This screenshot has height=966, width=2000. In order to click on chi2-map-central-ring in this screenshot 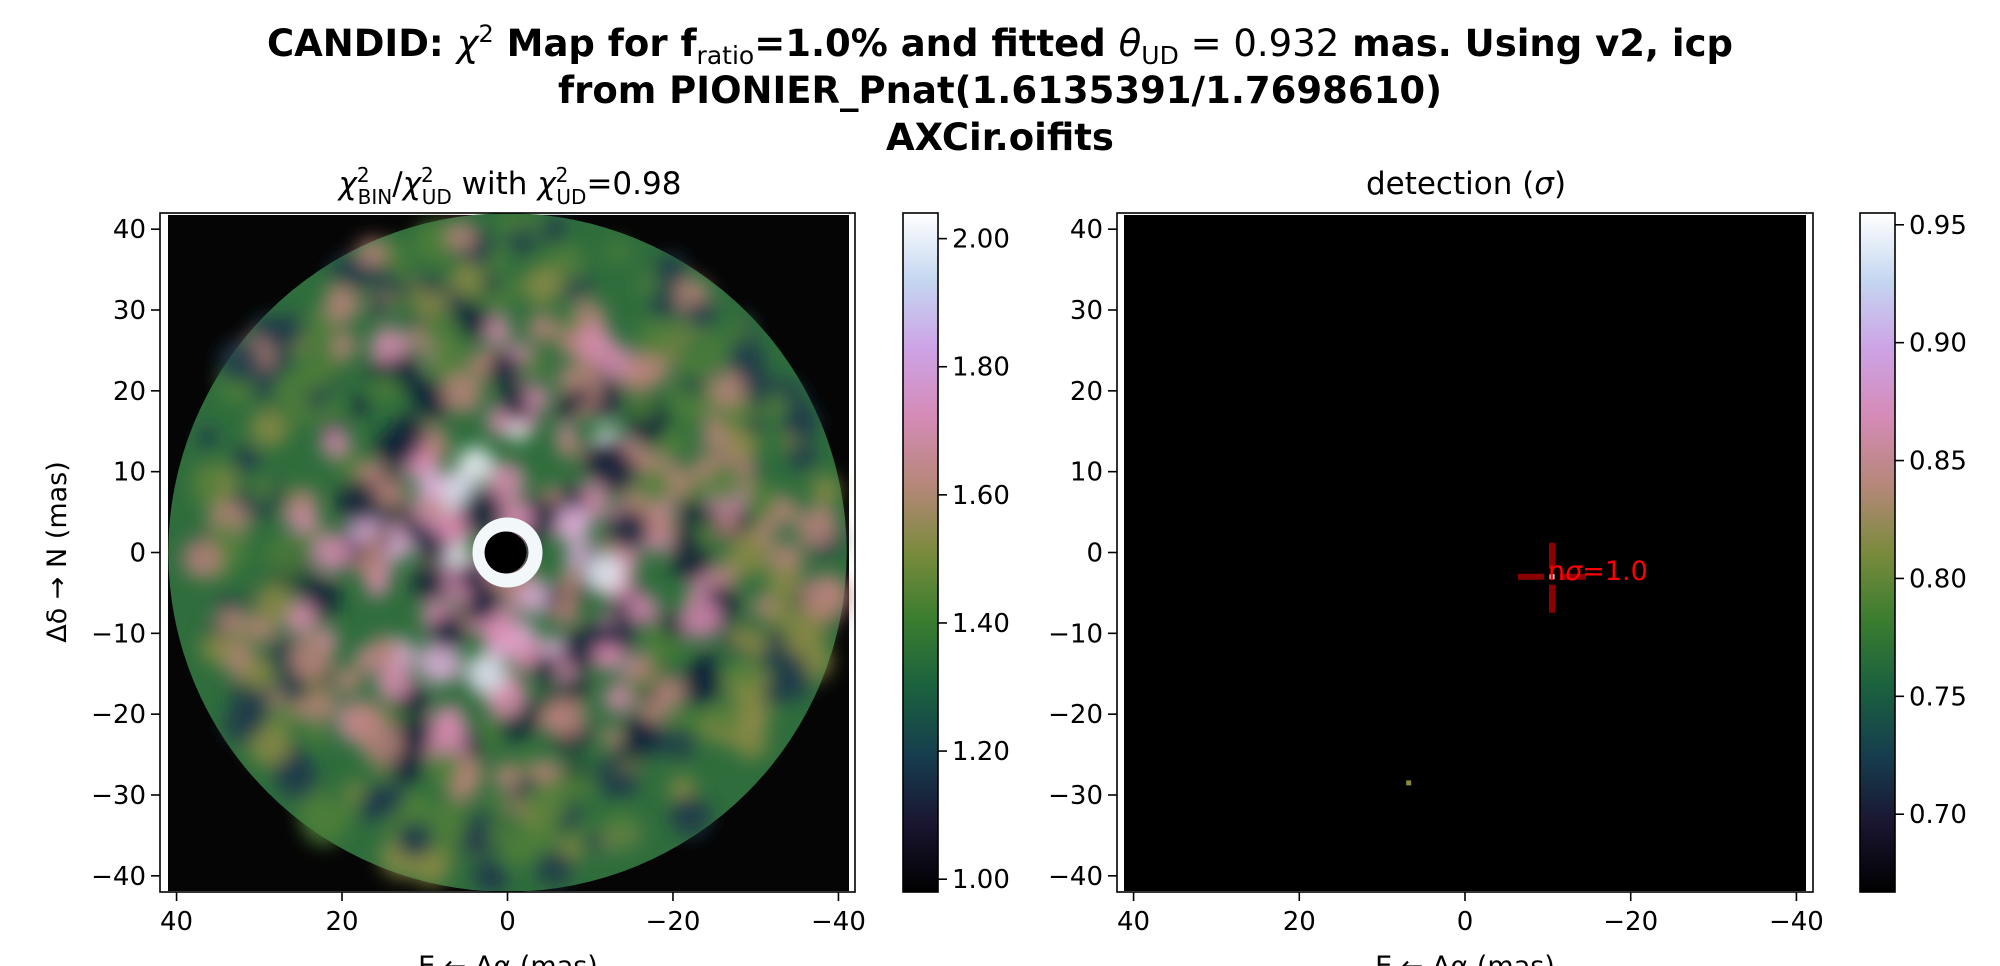, I will do `click(507, 552)`.